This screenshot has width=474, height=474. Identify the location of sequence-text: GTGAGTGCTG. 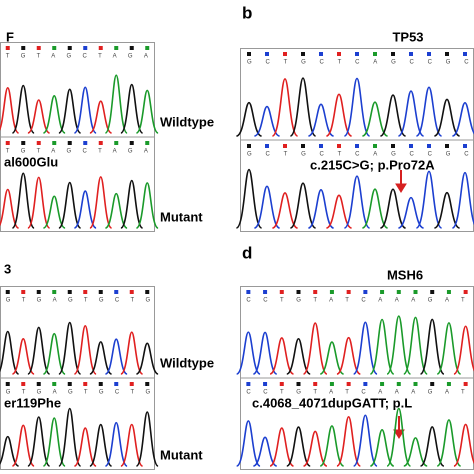
(84, 301).